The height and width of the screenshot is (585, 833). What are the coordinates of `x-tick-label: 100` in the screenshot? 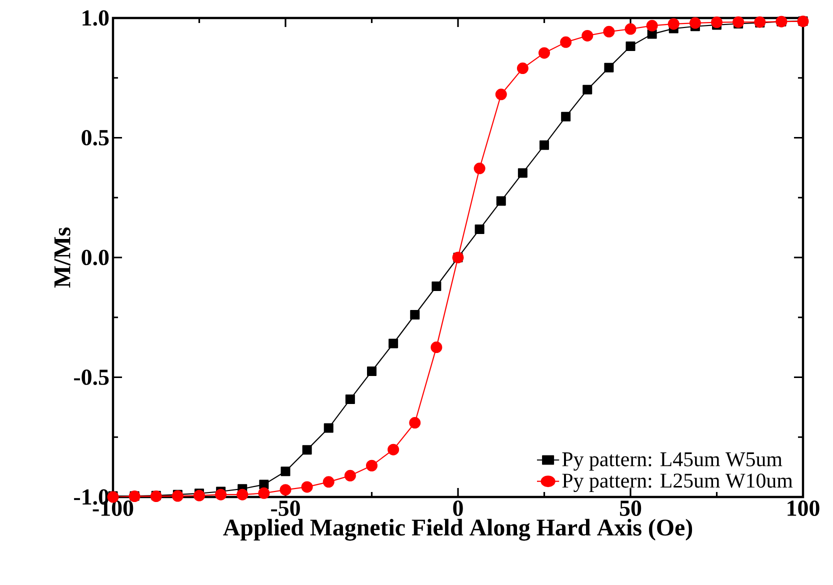 It's located at (804, 508).